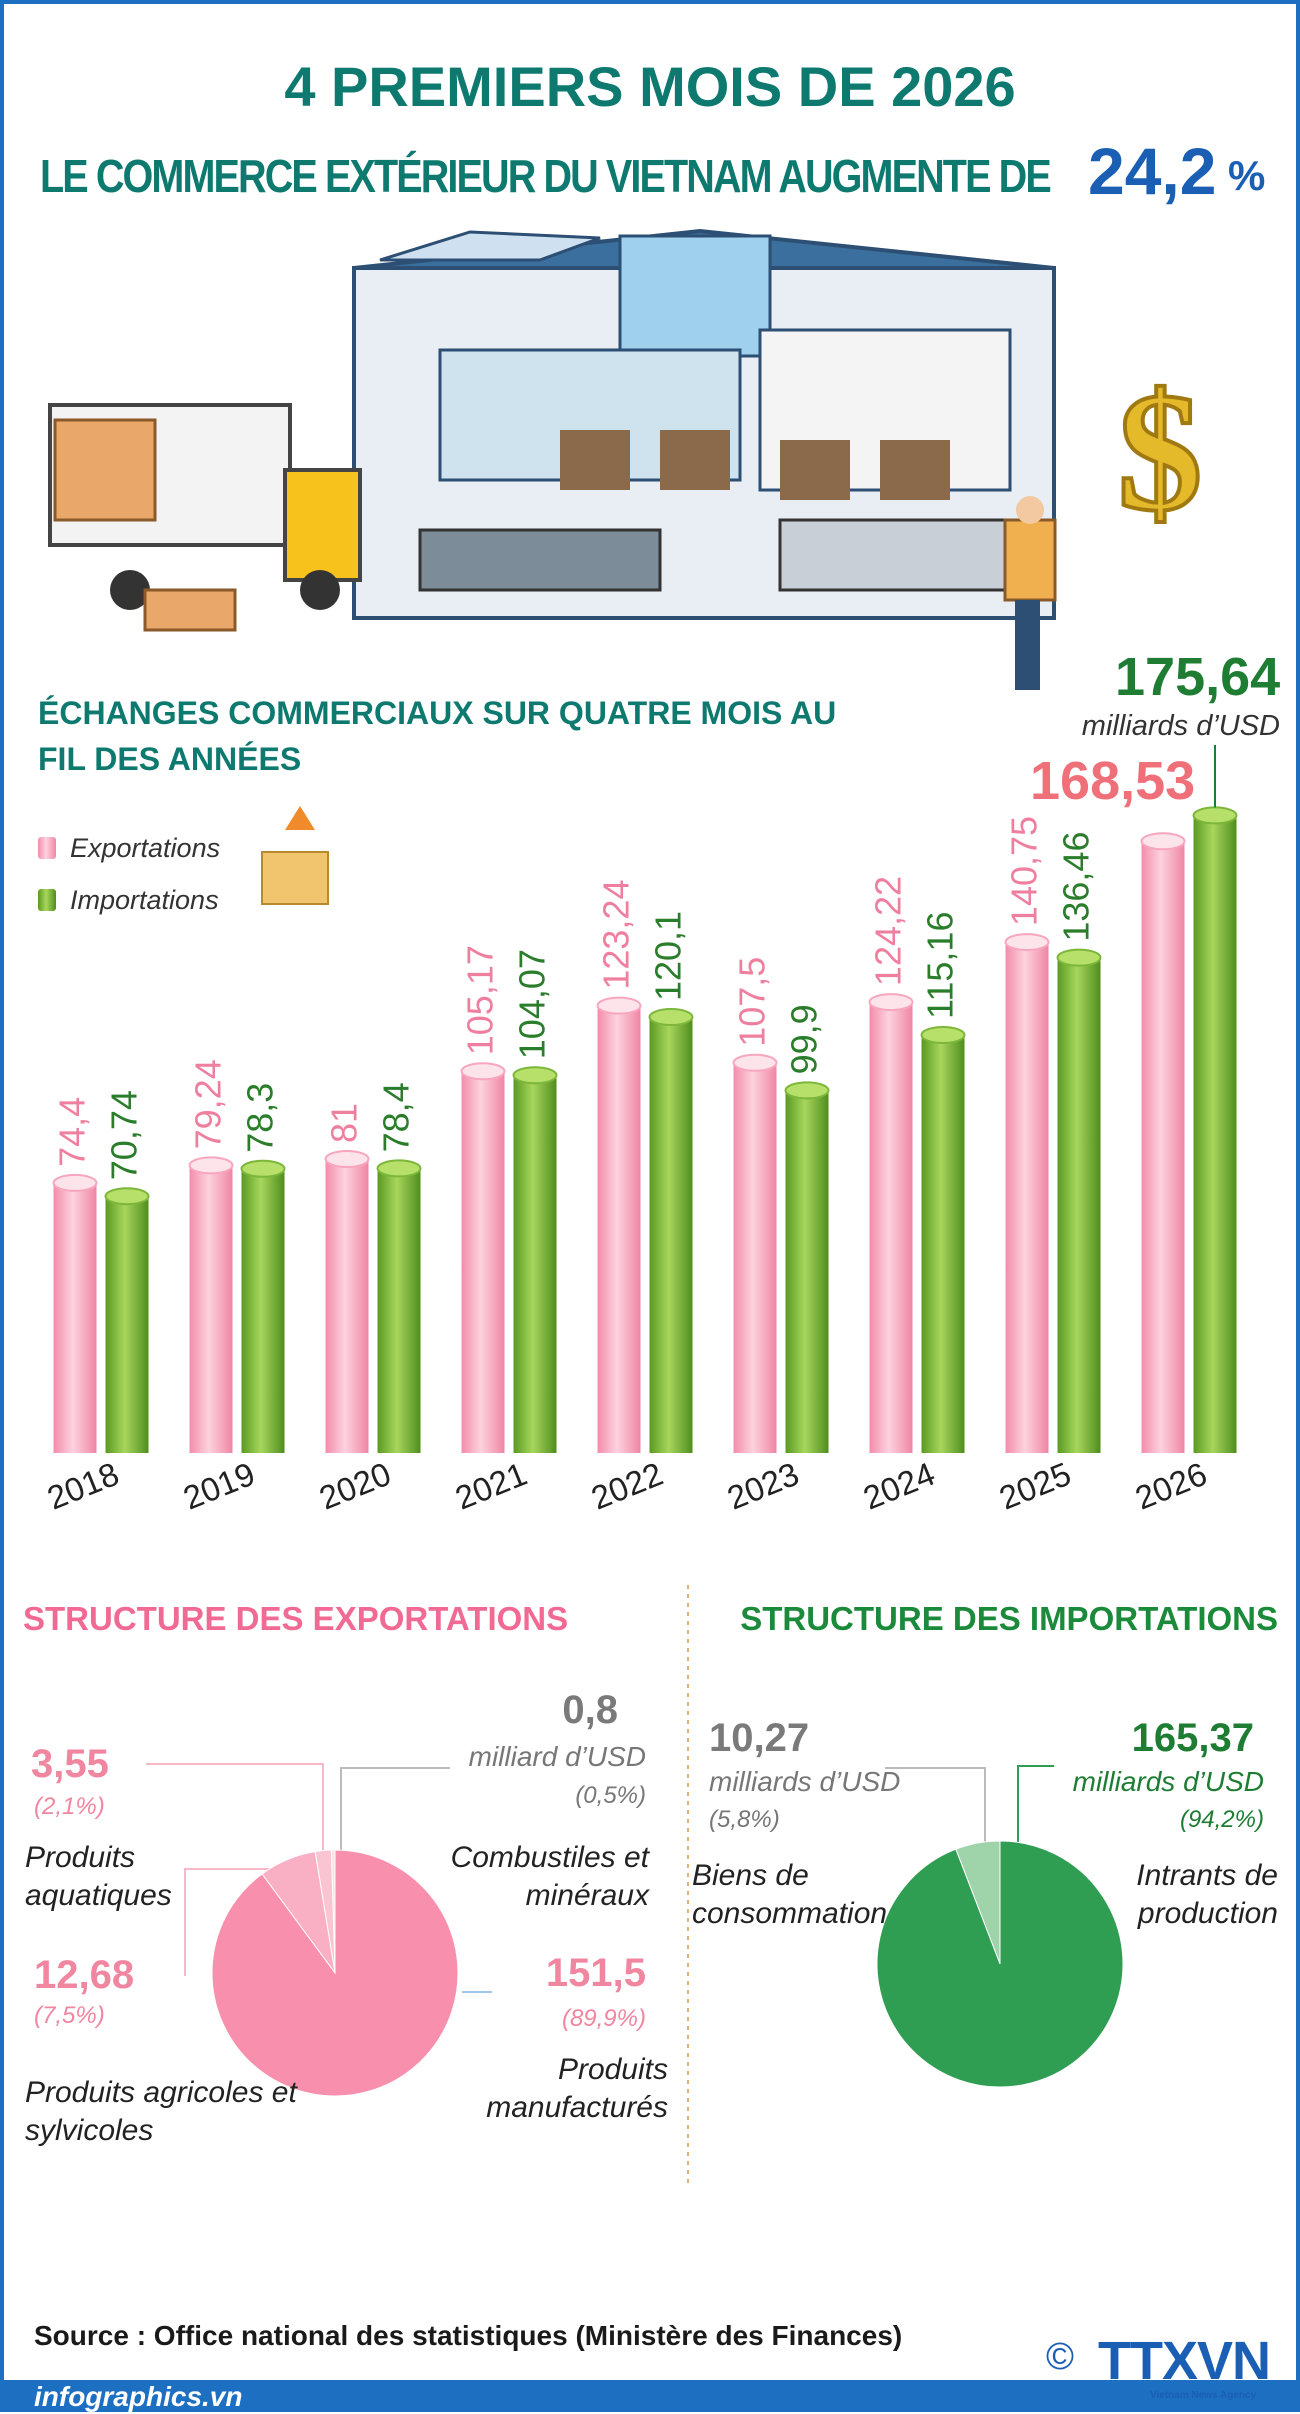 Image resolution: width=1300 pixels, height=2414 pixels. Describe the element at coordinates (1192, 1738) in the screenshot. I see `value-label: 165,37` at that location.